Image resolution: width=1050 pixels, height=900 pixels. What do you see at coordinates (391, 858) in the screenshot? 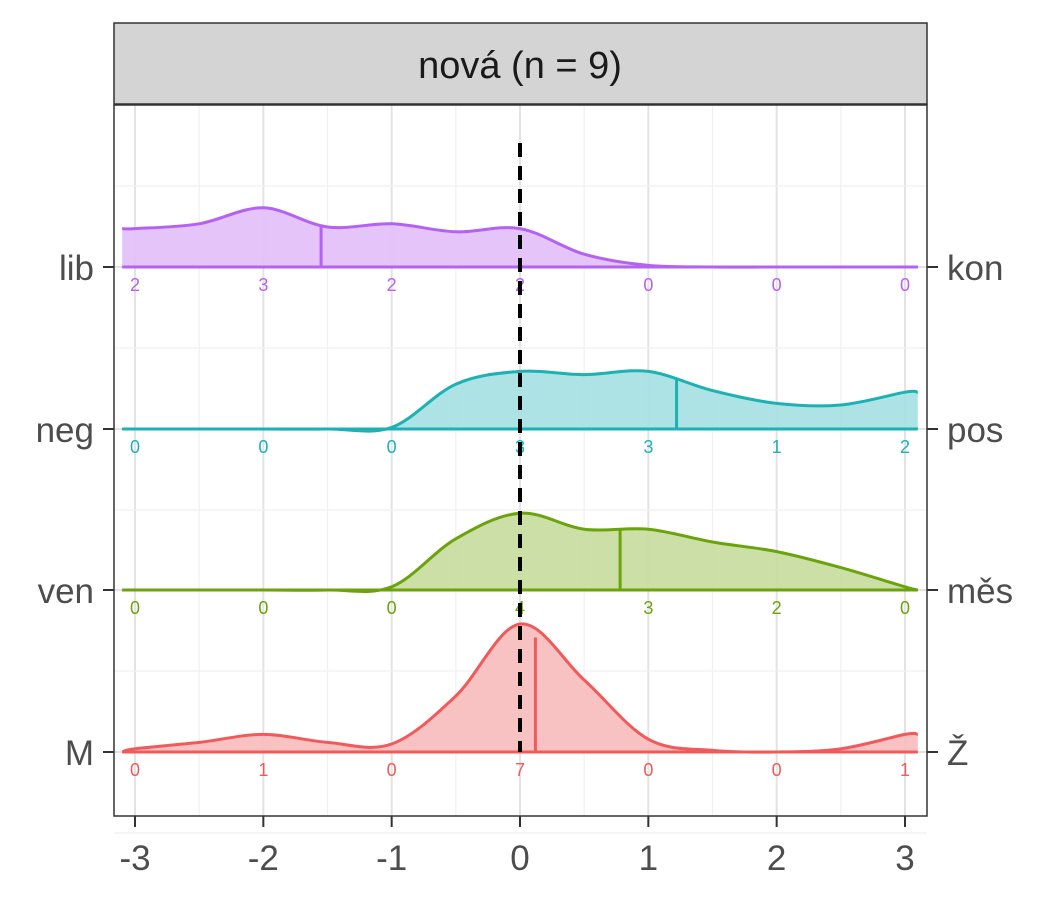
I see `x-tick-label: -1` at bounding box center [391, 858].